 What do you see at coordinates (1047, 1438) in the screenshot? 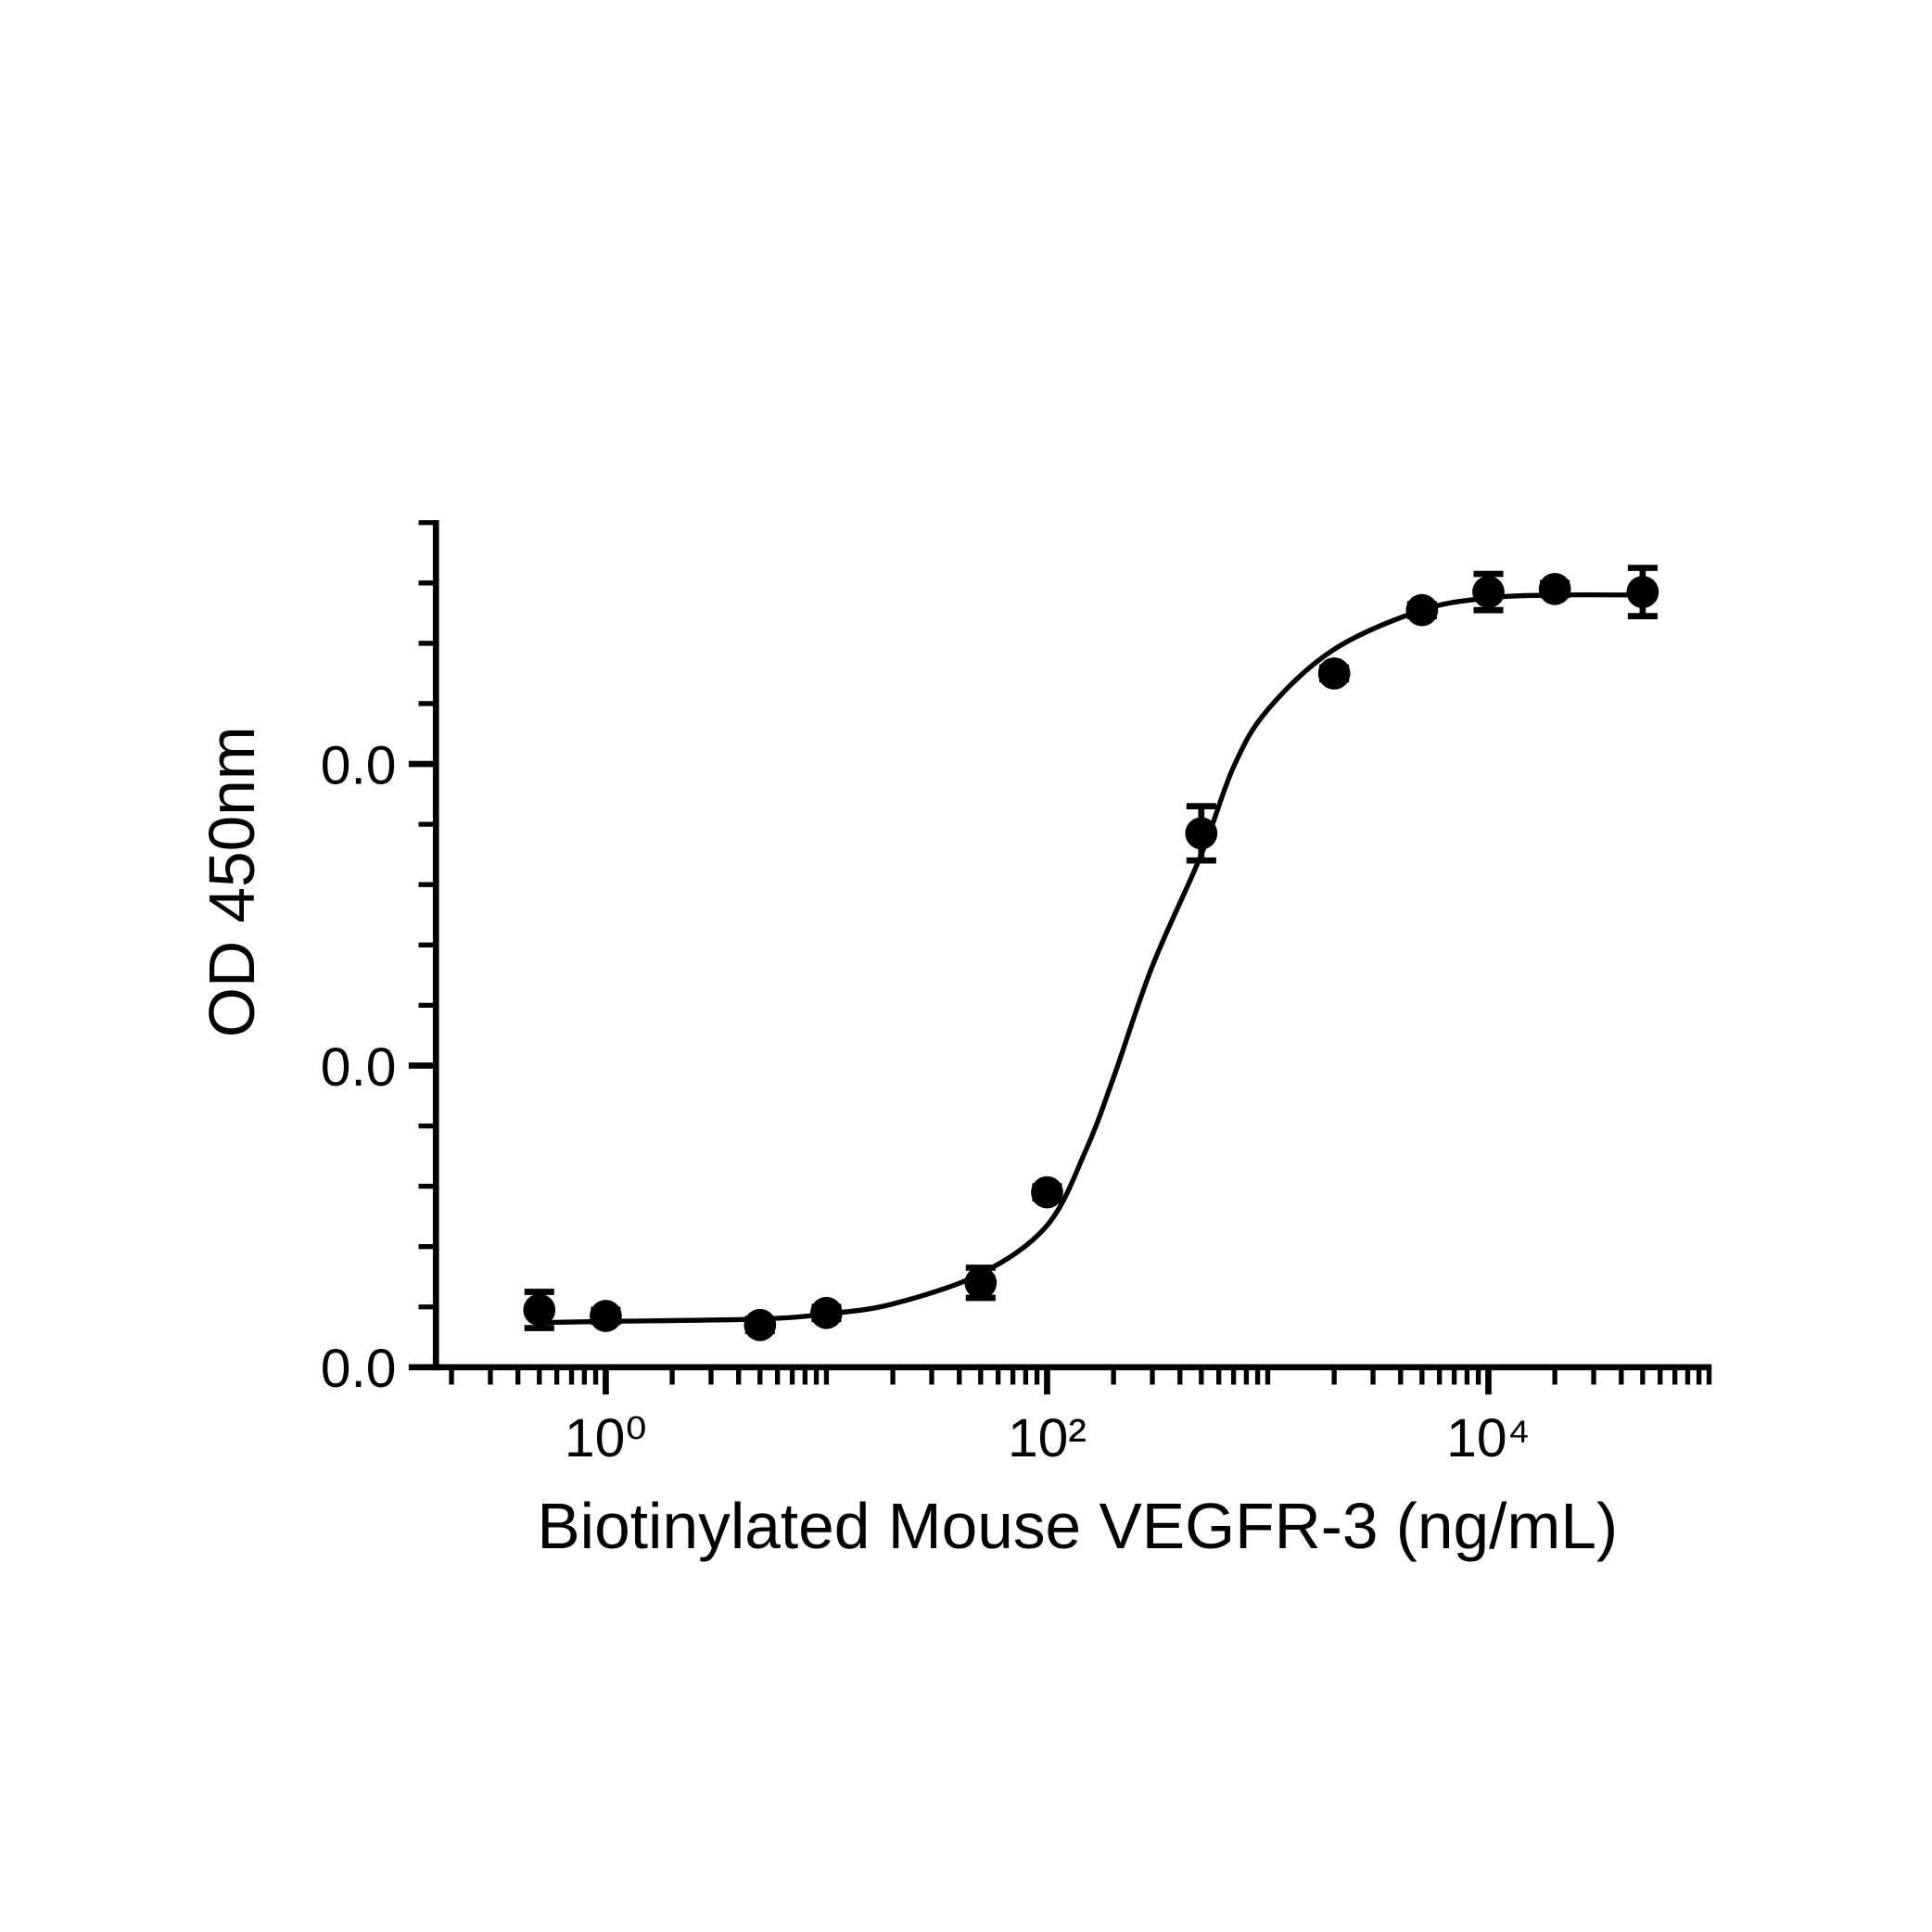
I see `x-tick-label: 10²` at bounding box center [1047, 1438].